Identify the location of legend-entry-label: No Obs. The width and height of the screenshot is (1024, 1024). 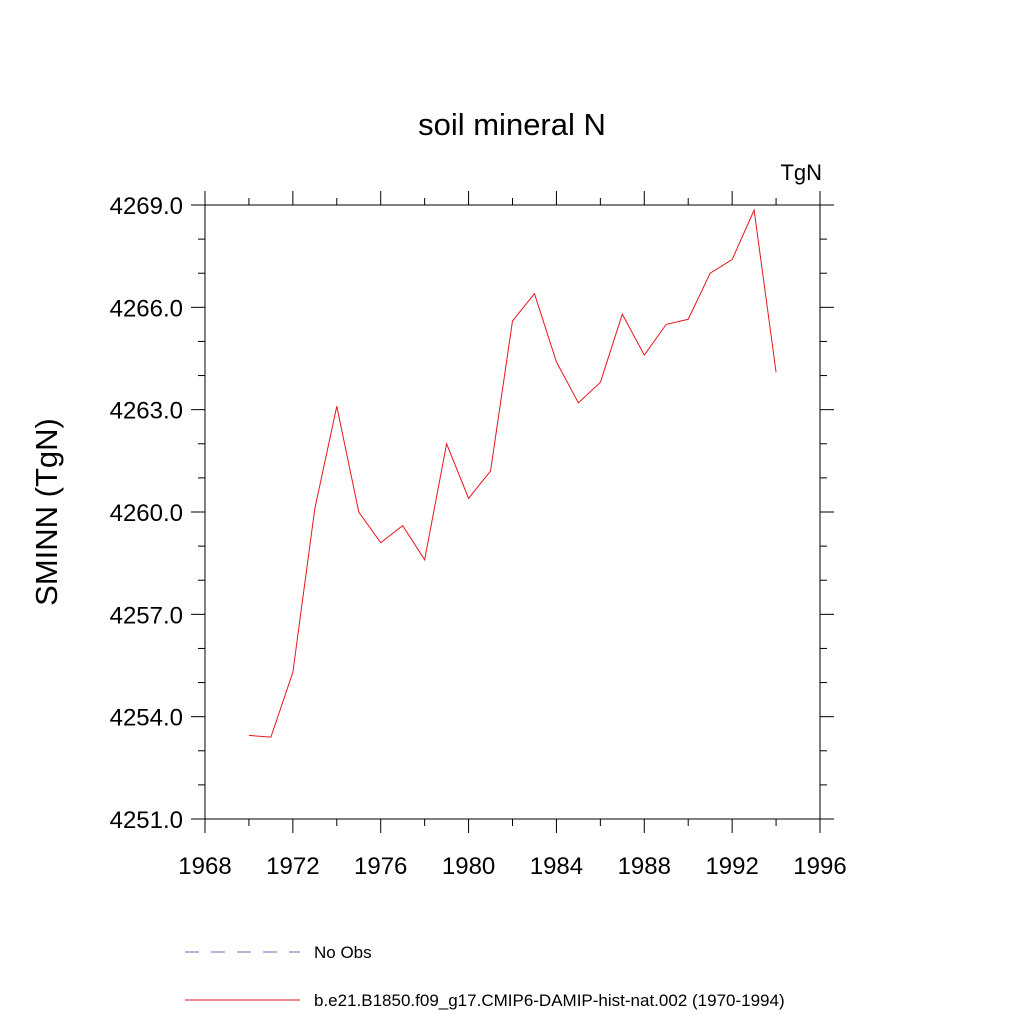
(343, 952).